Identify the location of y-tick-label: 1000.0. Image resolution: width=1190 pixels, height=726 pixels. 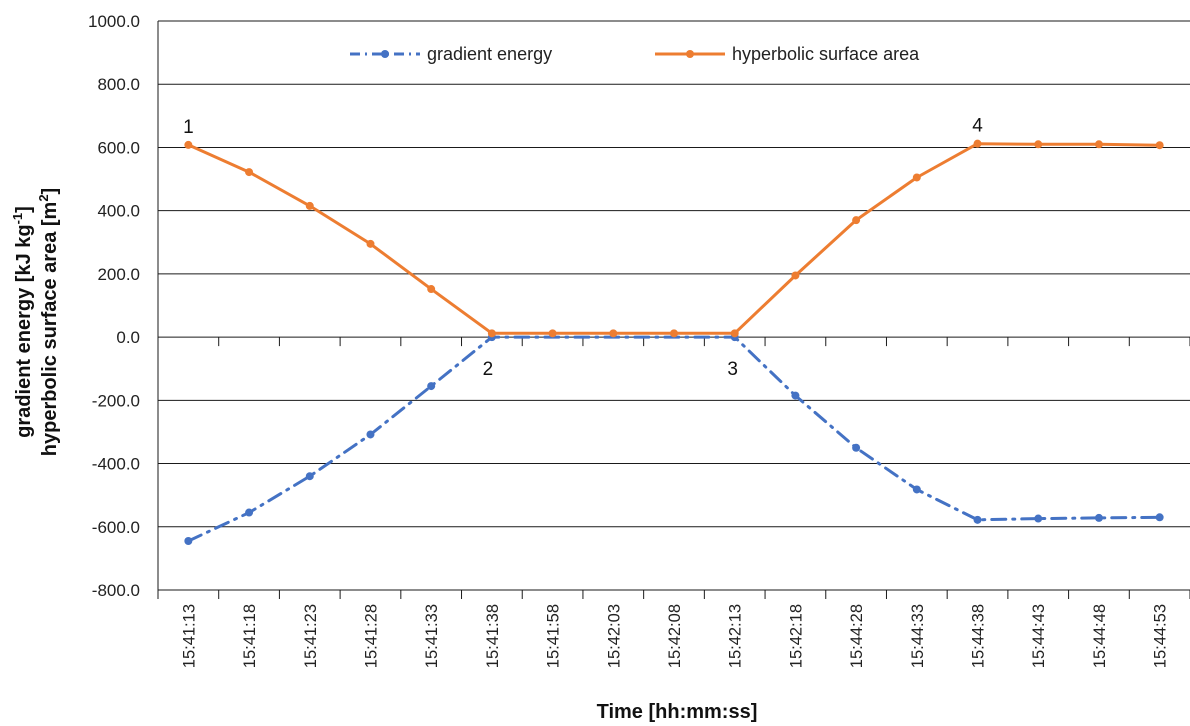
(114, 21).